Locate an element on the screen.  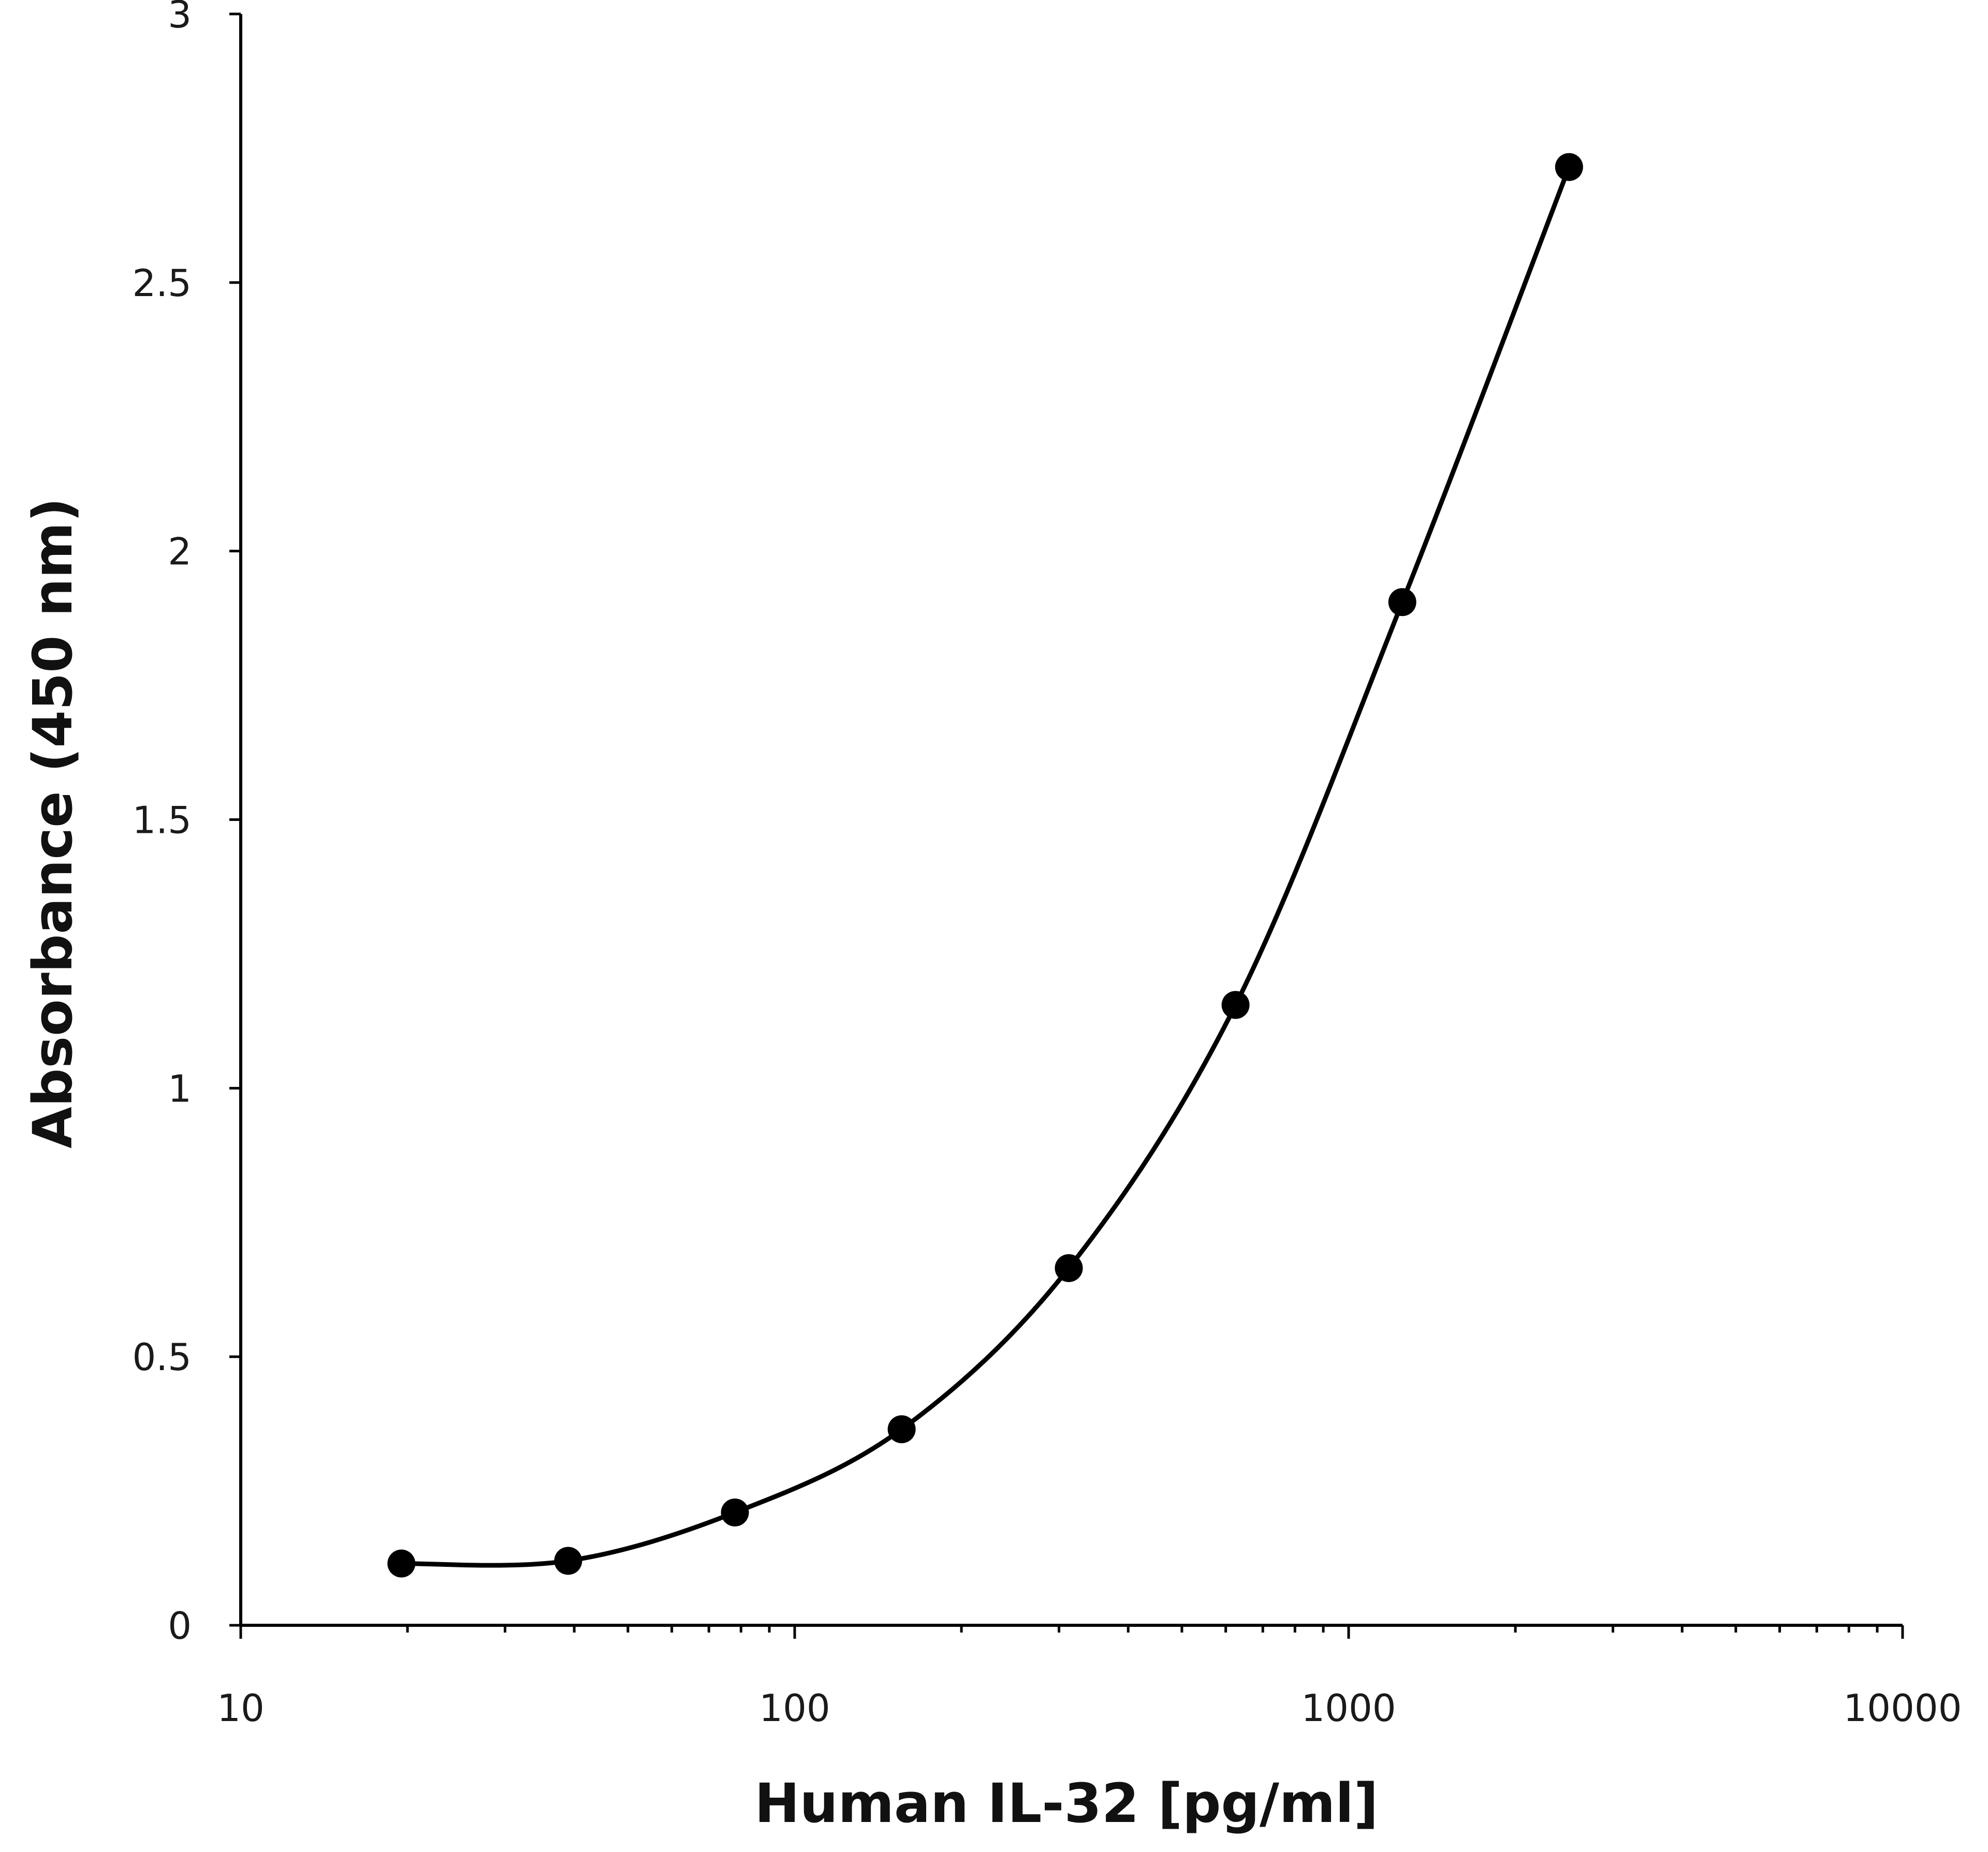
x-axis-title: Human IL-32 [pg/ml] is located at coordinates (1067, 1803).